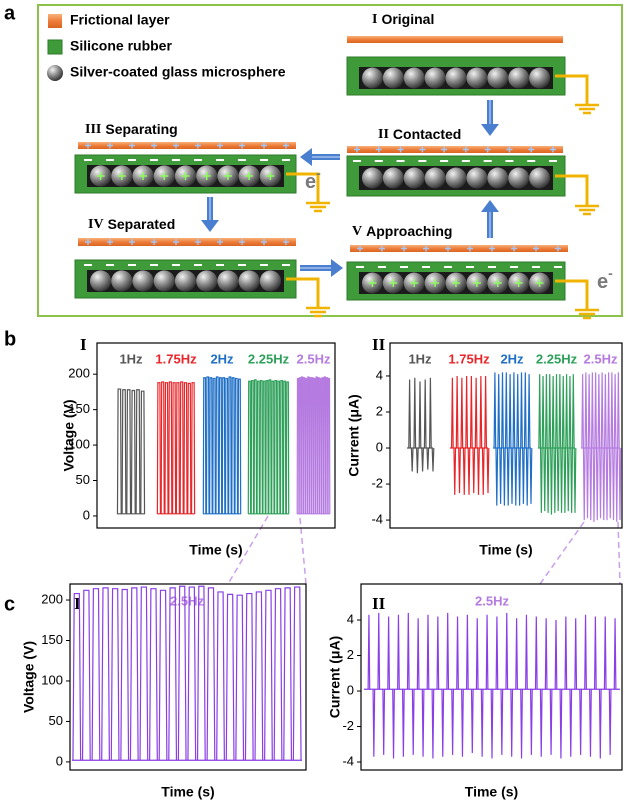 Image resolution: width=628 pixels, height=806 pixels. I want to click on stage-label: Separated, so click(142, 224).